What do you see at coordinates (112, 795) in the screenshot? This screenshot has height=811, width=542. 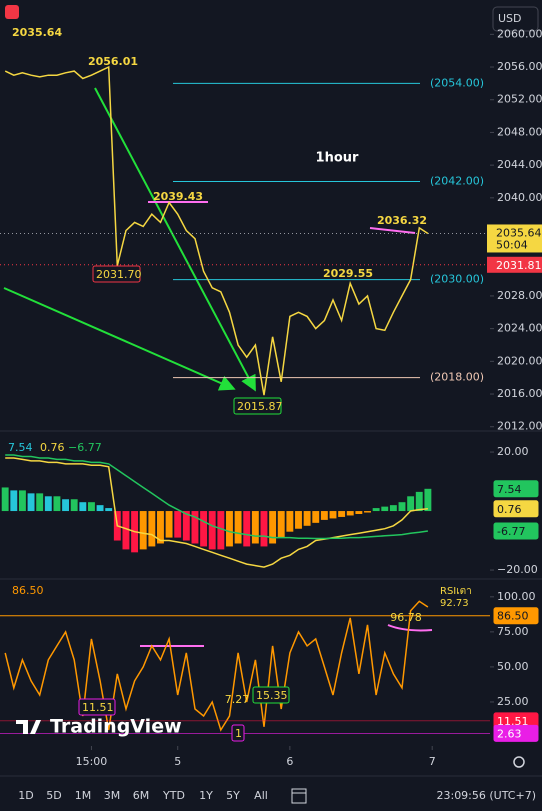 I see `range-button: 3M` at bounding box center [112, 795].